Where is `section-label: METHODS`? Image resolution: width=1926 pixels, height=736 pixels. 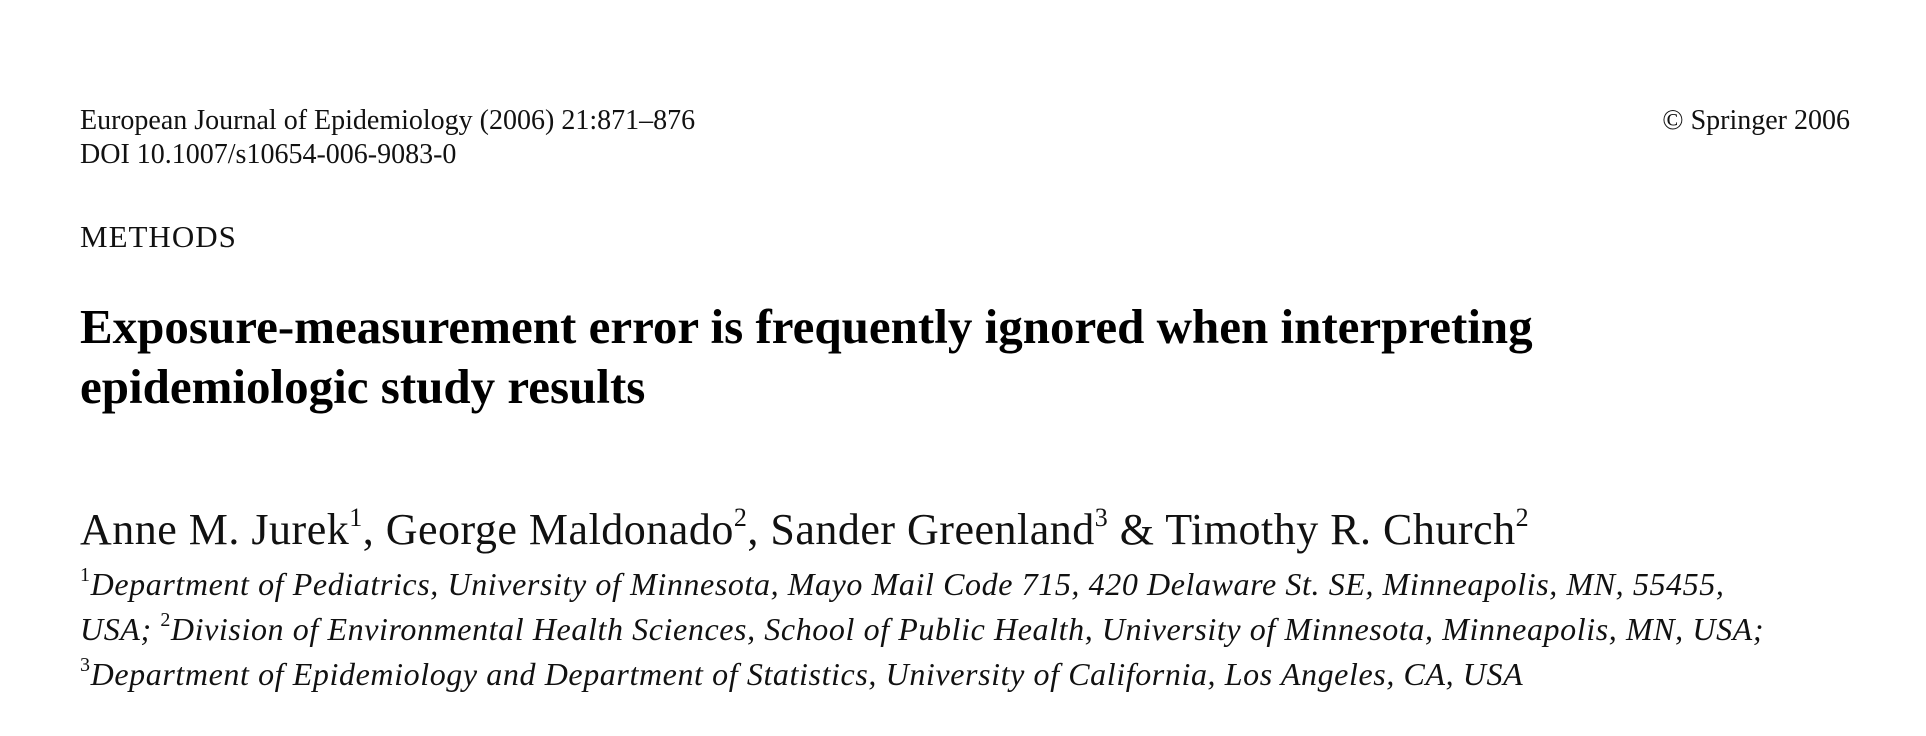
section-label: METHODS is located at coordinates (158, 236).